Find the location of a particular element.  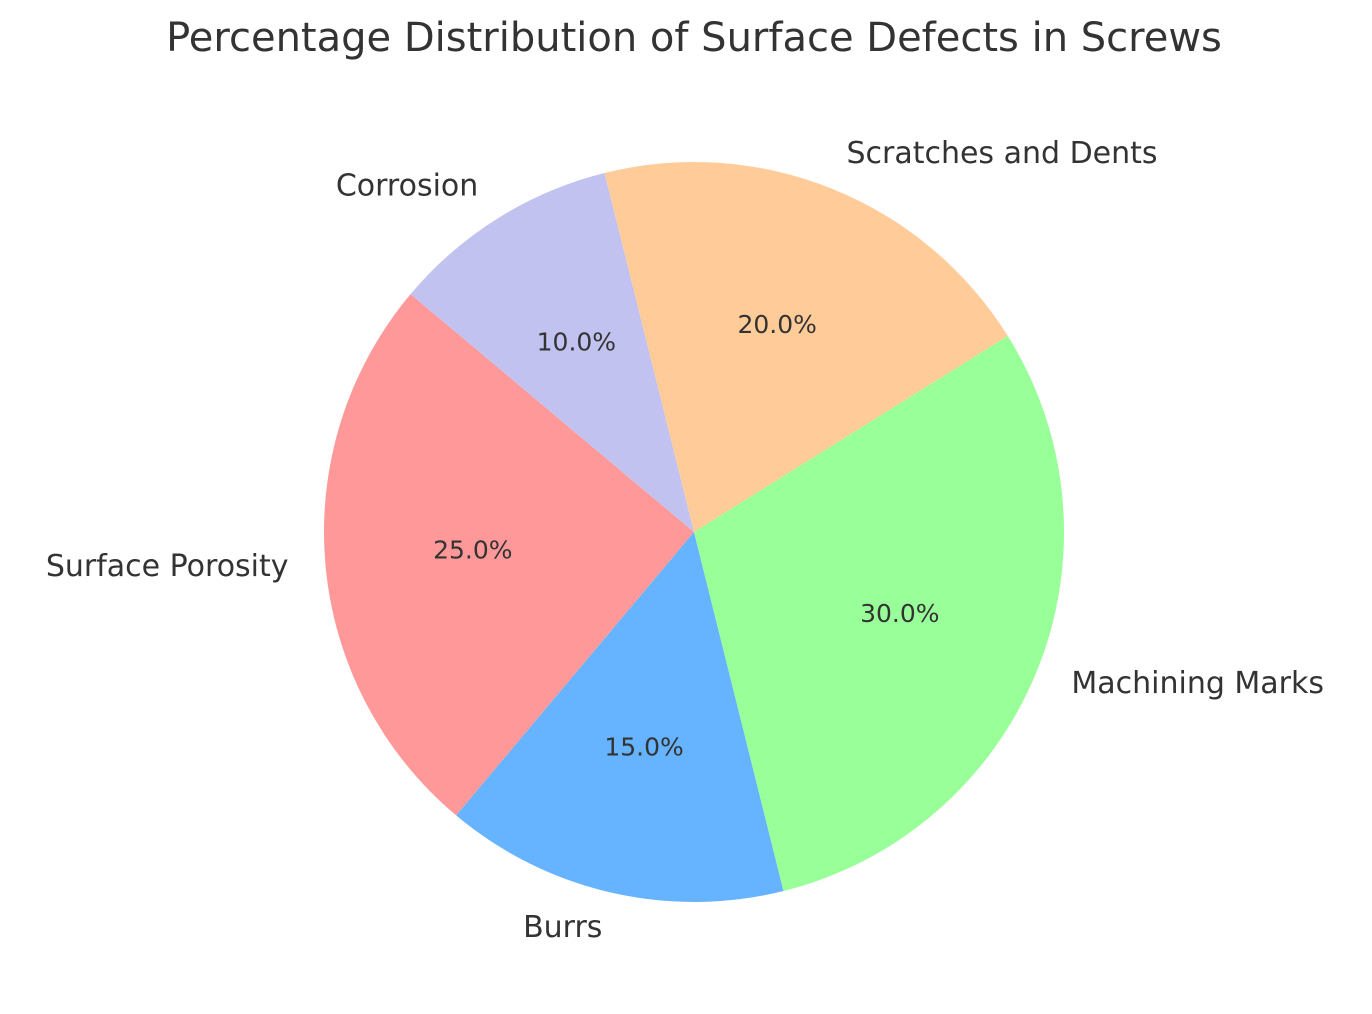

value-label: 25.0% is located at coordinates (472, 549).